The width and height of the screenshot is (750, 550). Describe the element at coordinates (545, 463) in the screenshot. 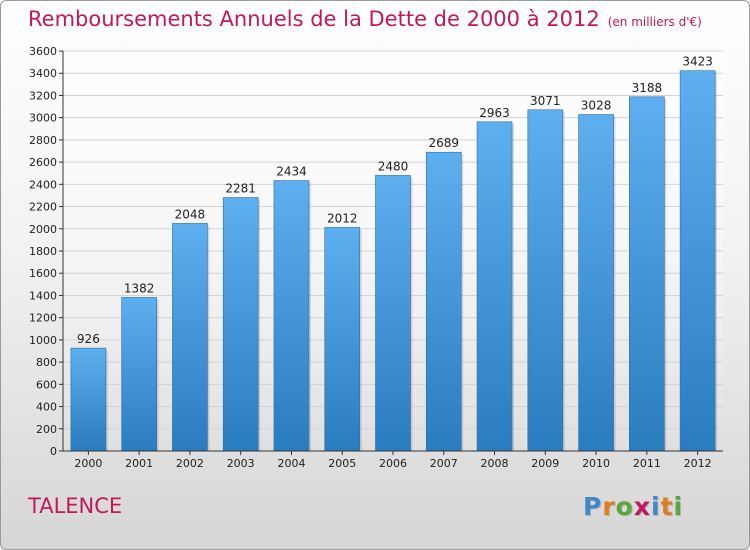

I see `x-tick-label: 2009` at that location.